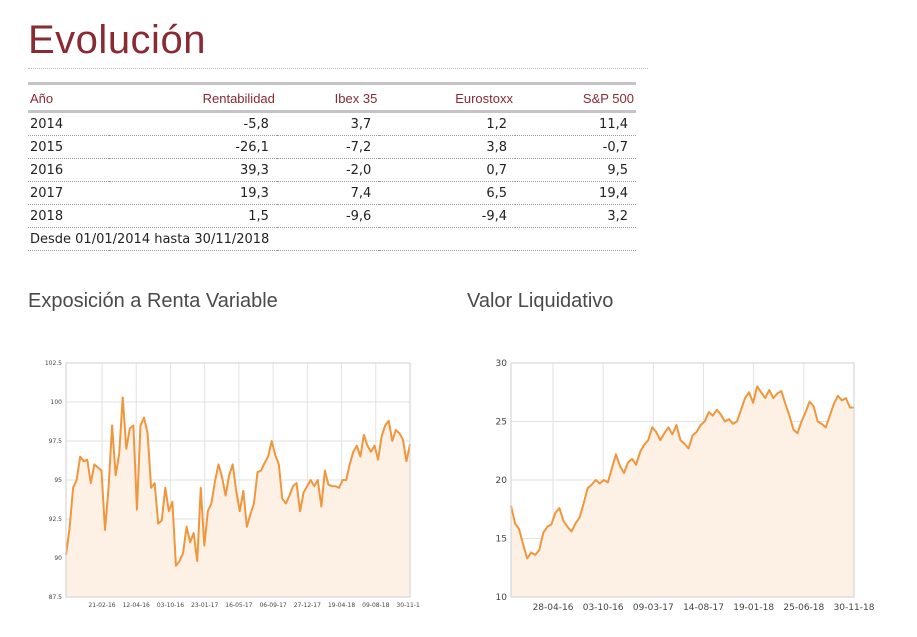  What do you see at coordinates (56, 597) in the screenshot?
I see `y-tick-label: 87.5` at bounding box center [56, 597].